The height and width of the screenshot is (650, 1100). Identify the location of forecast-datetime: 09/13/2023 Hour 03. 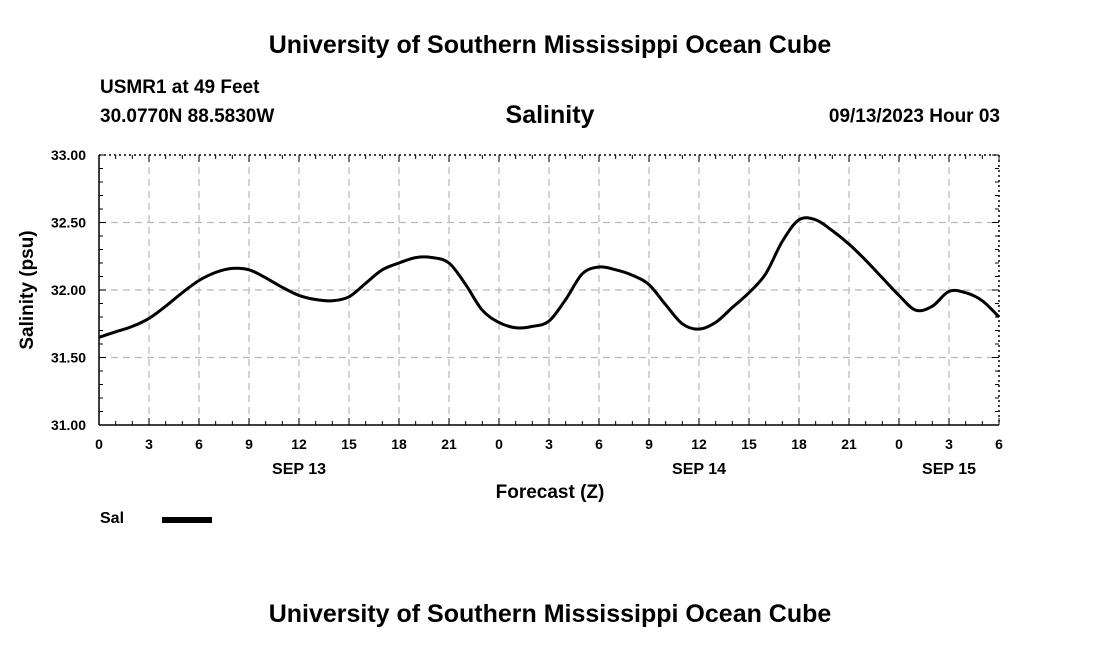
(914, 116).